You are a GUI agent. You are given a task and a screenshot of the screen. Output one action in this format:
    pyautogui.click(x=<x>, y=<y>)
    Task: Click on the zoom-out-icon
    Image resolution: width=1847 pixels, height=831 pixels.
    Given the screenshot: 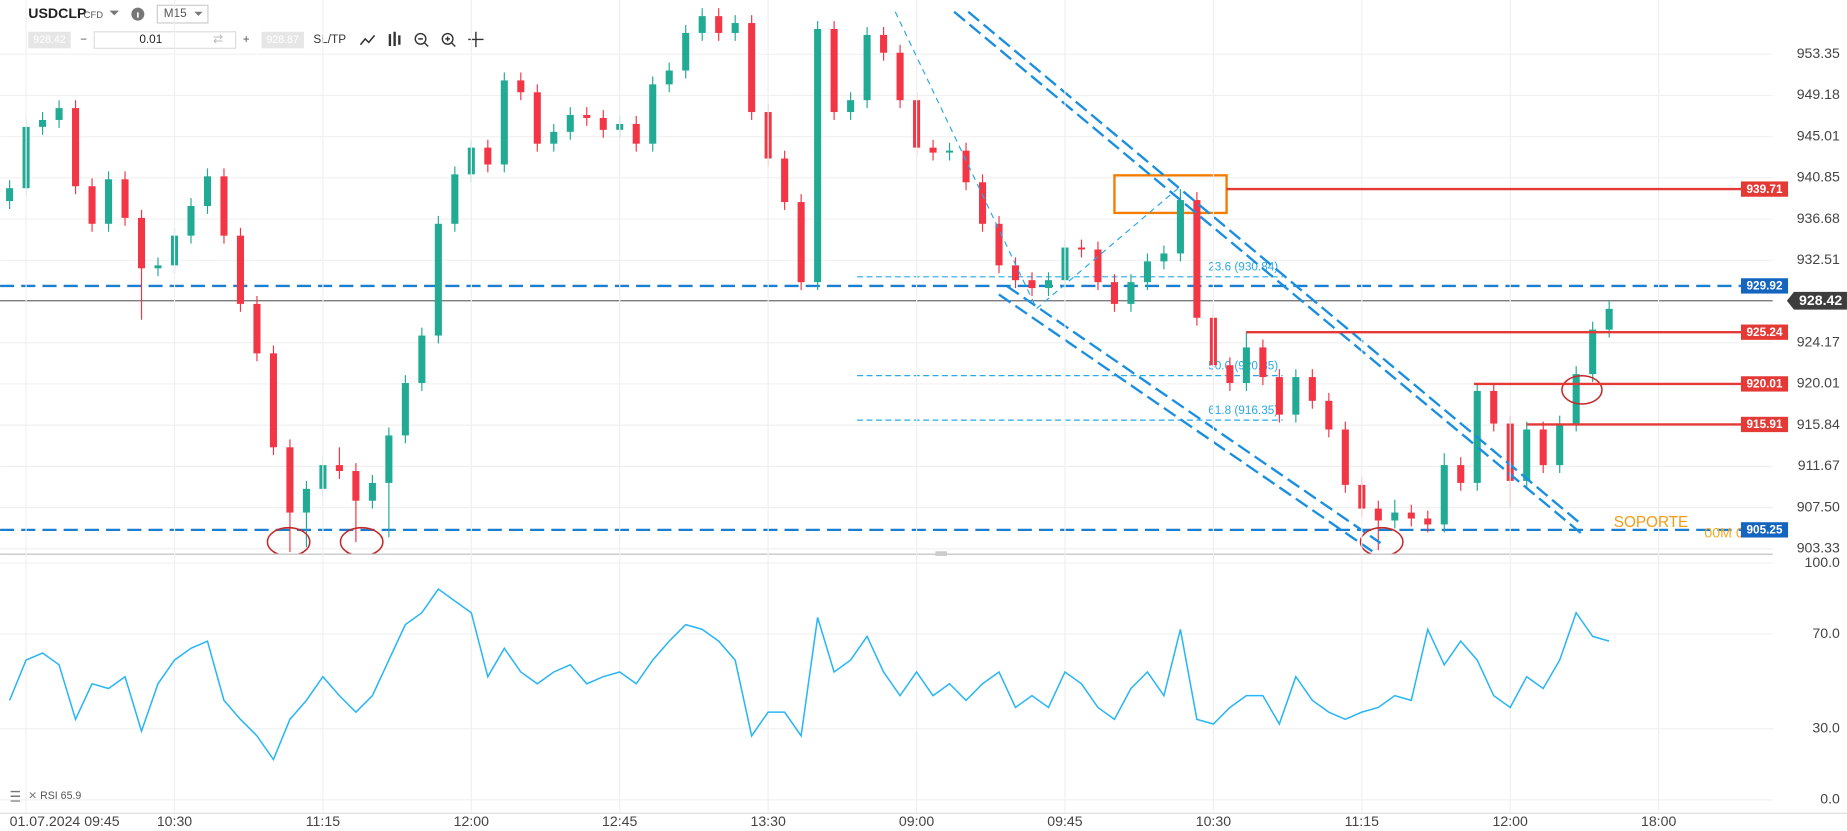 What is the action you would take?
    pyautogui.click(x=420, y=38)
    